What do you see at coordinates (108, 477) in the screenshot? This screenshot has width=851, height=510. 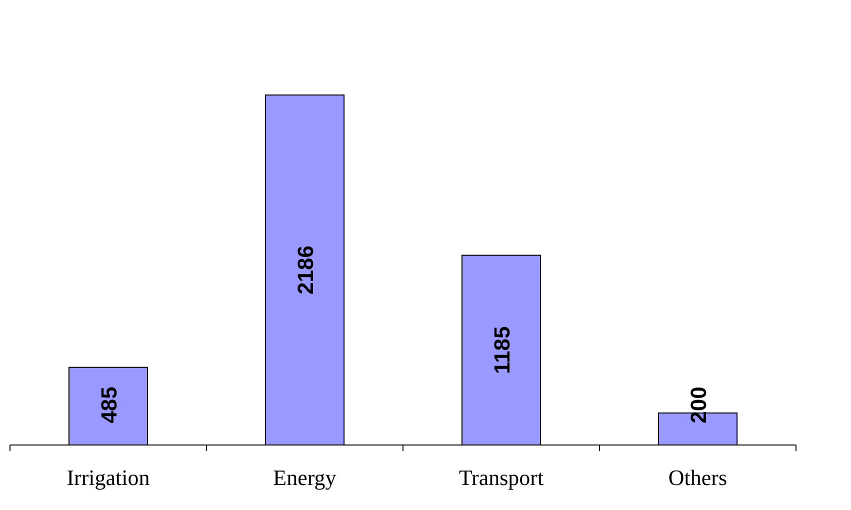 I see `x-tick-label: Irrigation` at bounding box center [108, 477].